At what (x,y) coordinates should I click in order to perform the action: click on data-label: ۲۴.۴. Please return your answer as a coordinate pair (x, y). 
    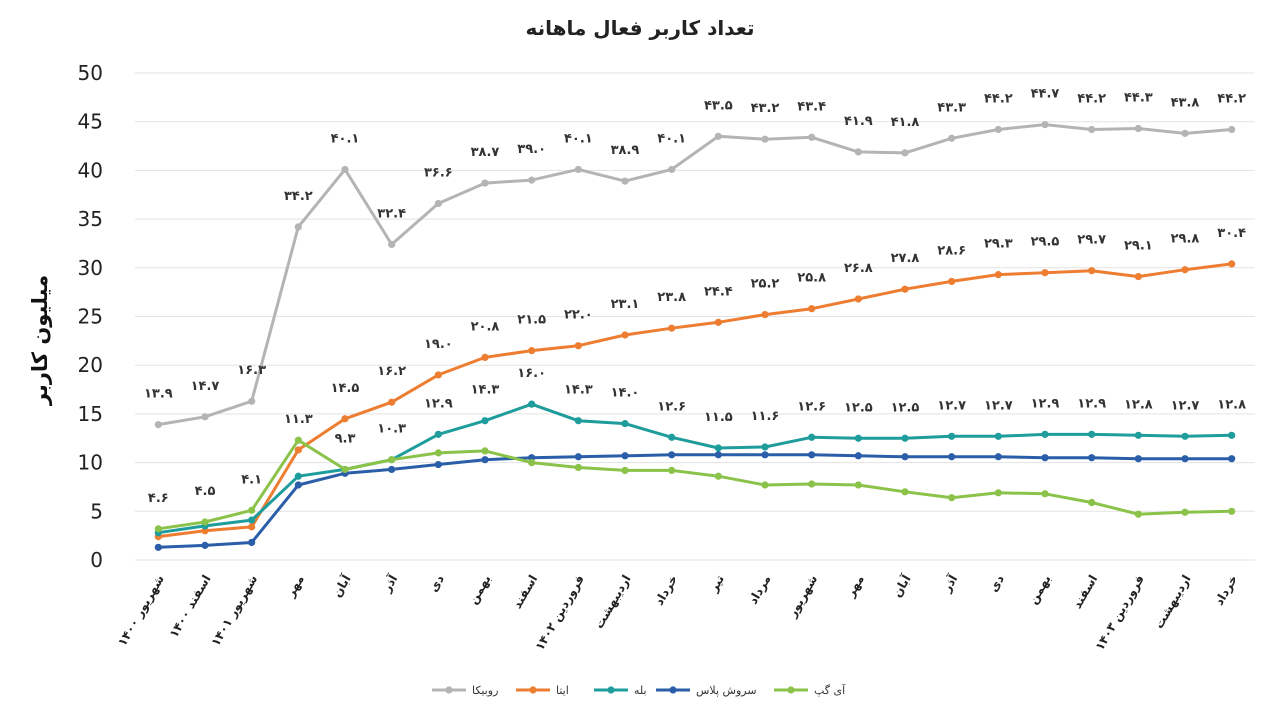
    Looking at the image, I should click on (718, 291).